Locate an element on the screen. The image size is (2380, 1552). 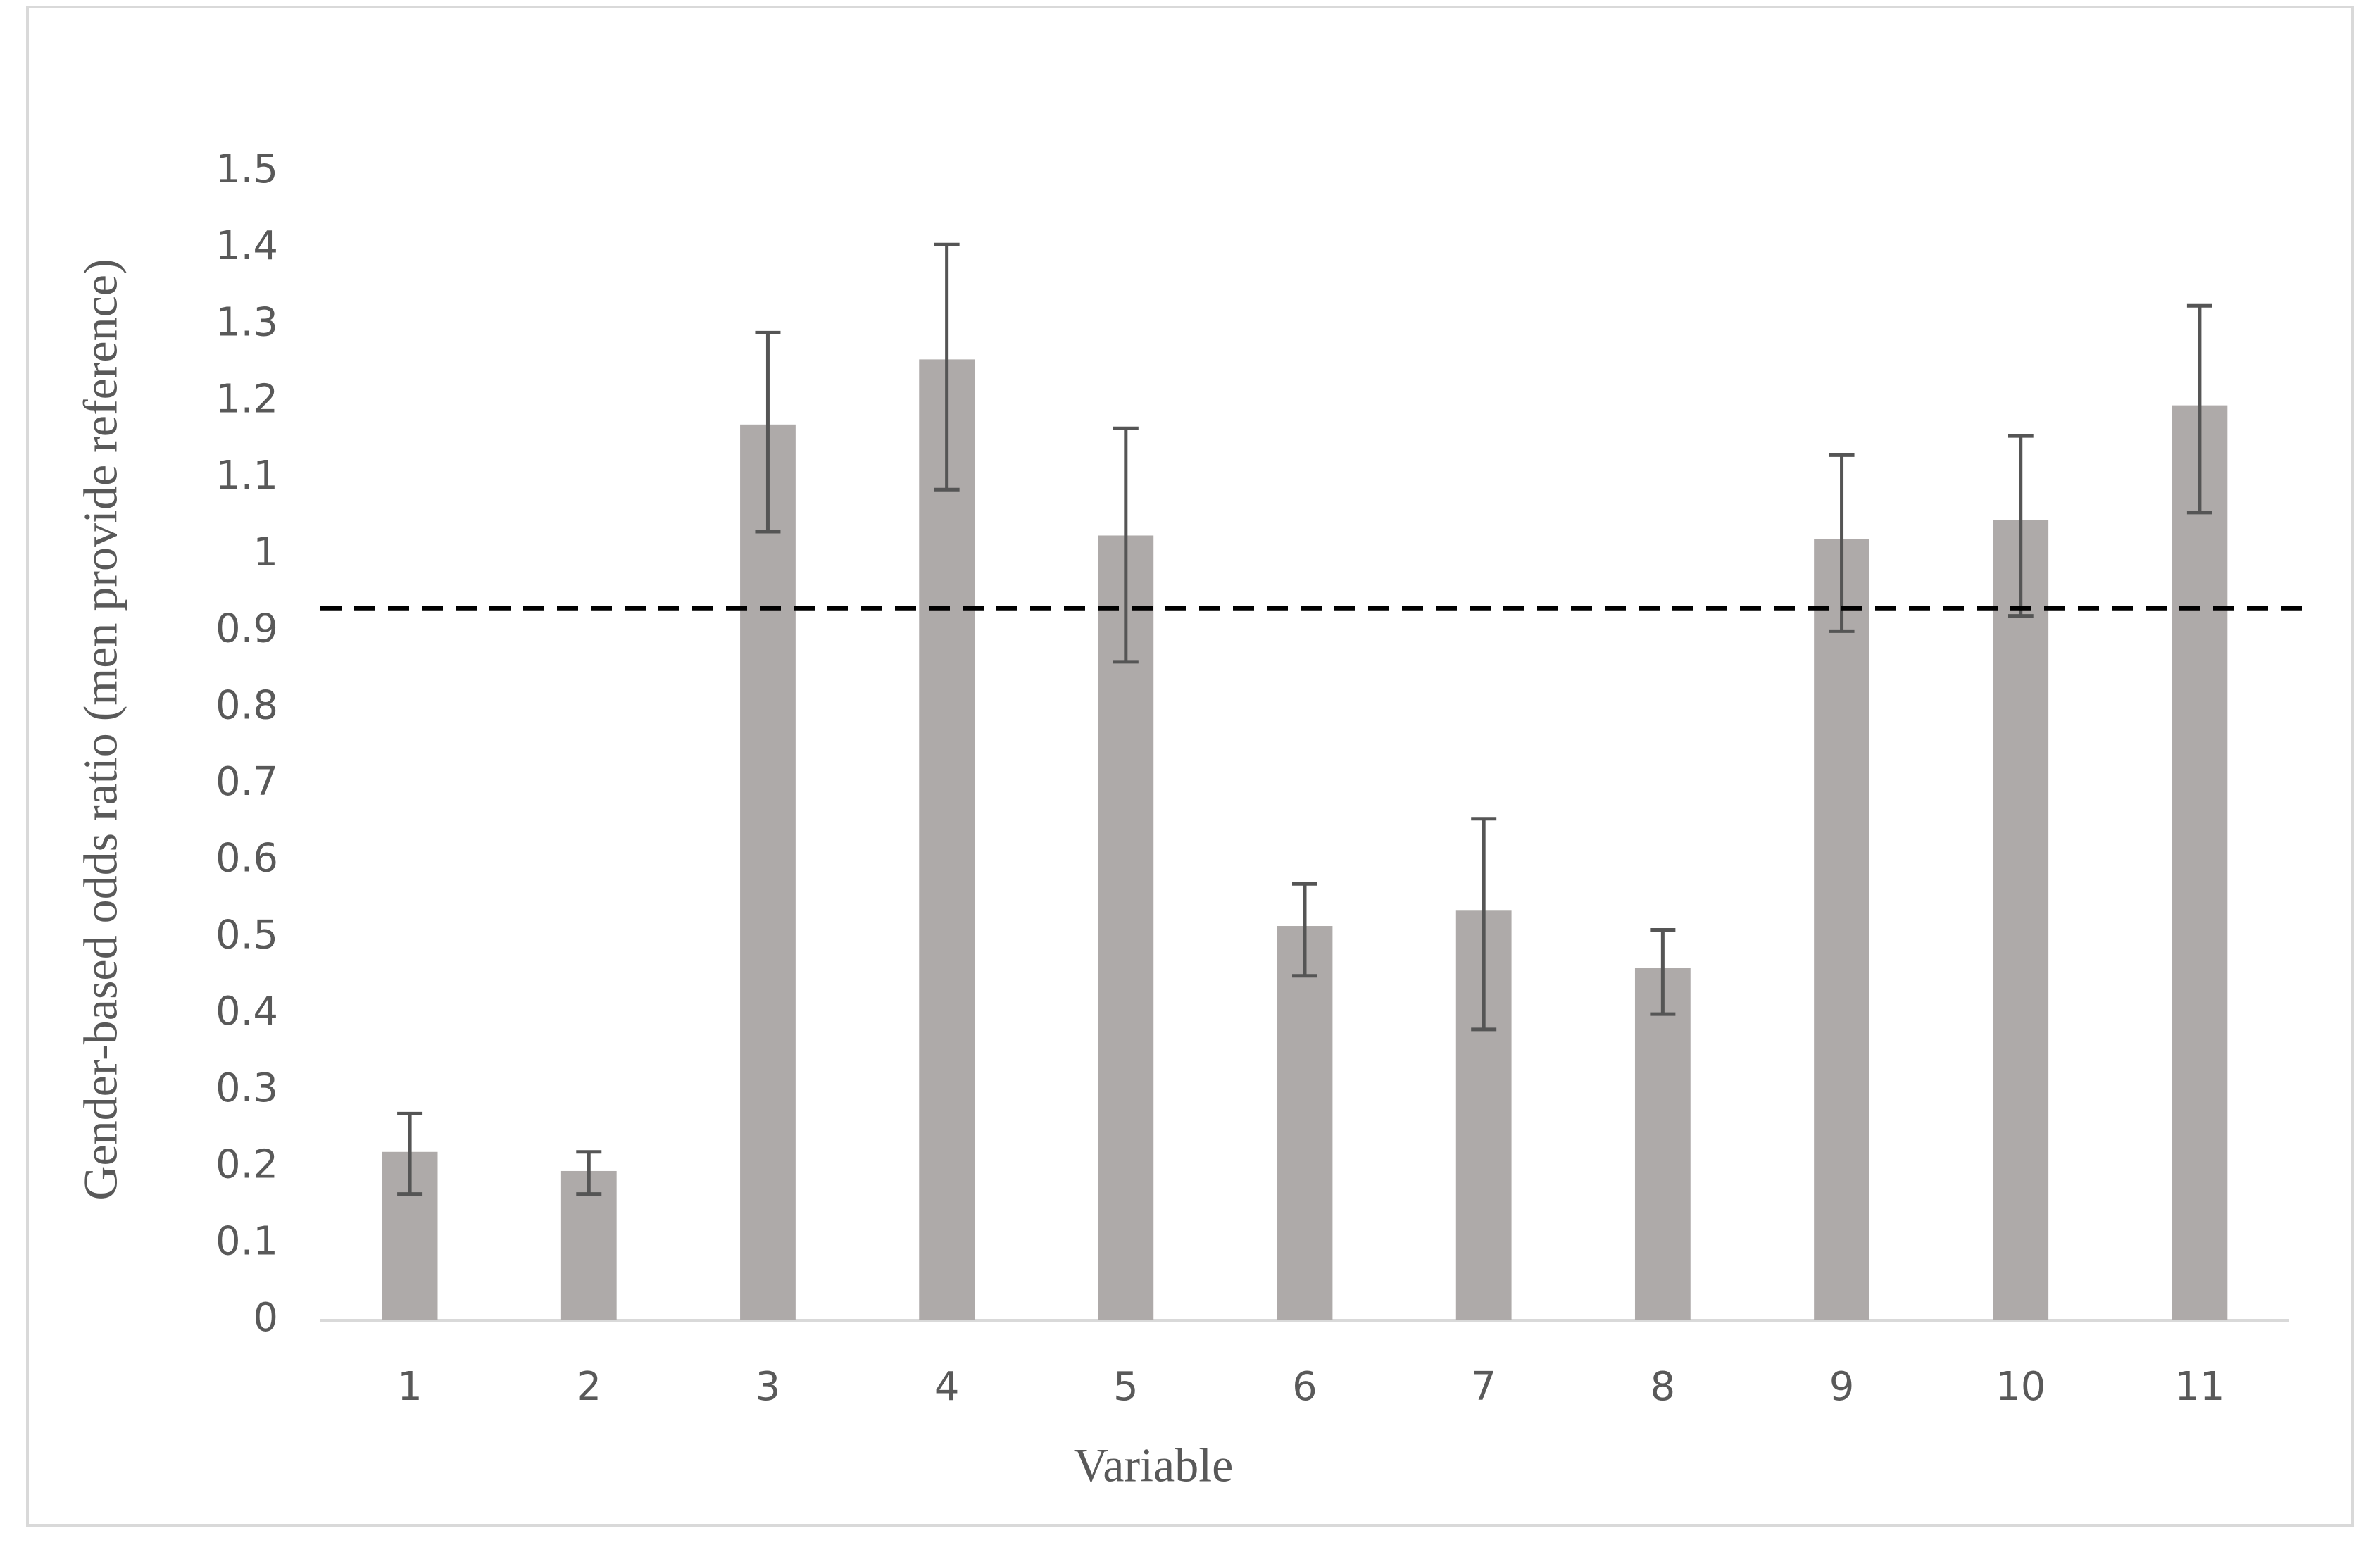
y-tick-label: 1.3 is located at coordinates (247, 323).